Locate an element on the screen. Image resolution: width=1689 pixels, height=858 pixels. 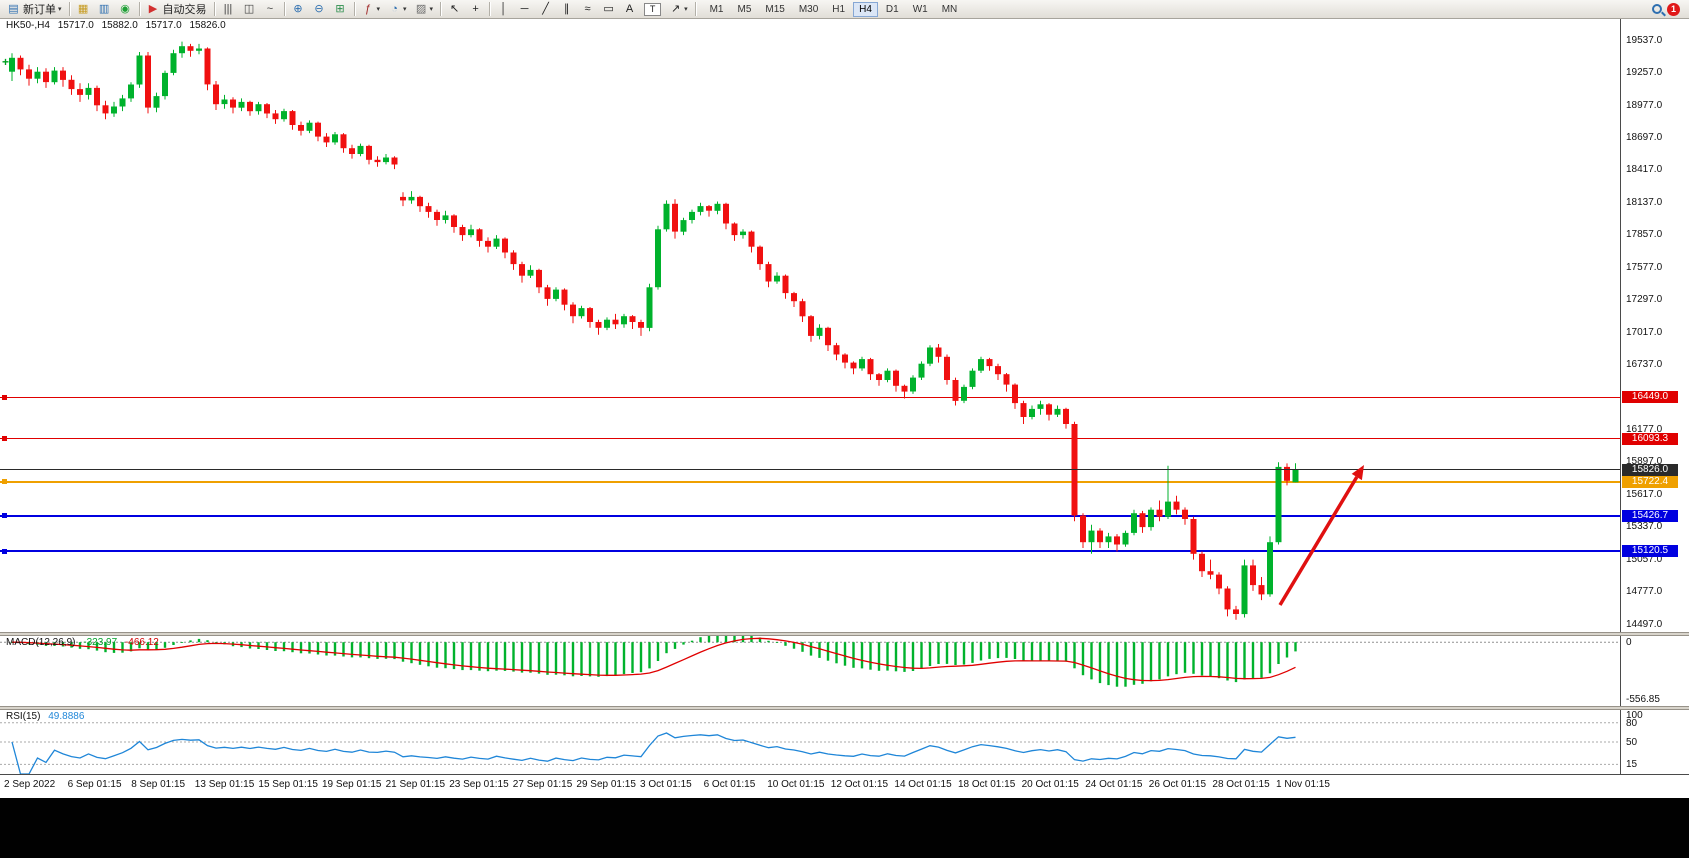
time-axis-label: 27 Sep 01:15 is located at coordinates (542, 784).